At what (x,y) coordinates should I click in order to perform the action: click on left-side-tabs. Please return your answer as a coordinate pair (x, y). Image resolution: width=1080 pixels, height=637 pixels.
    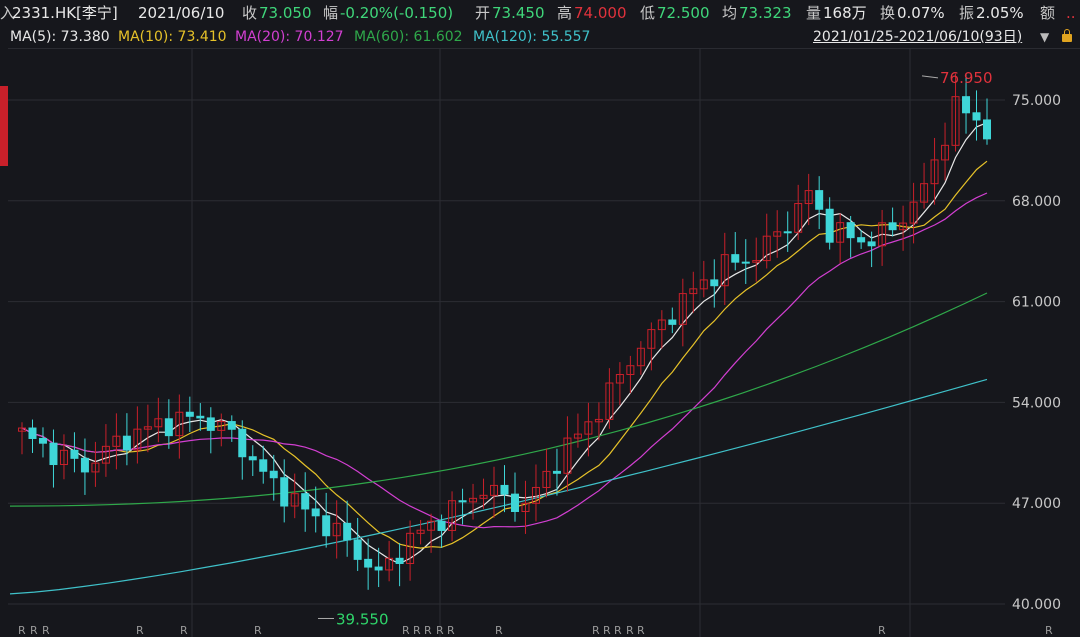
    Looking at the image, I should click on (4, 342).